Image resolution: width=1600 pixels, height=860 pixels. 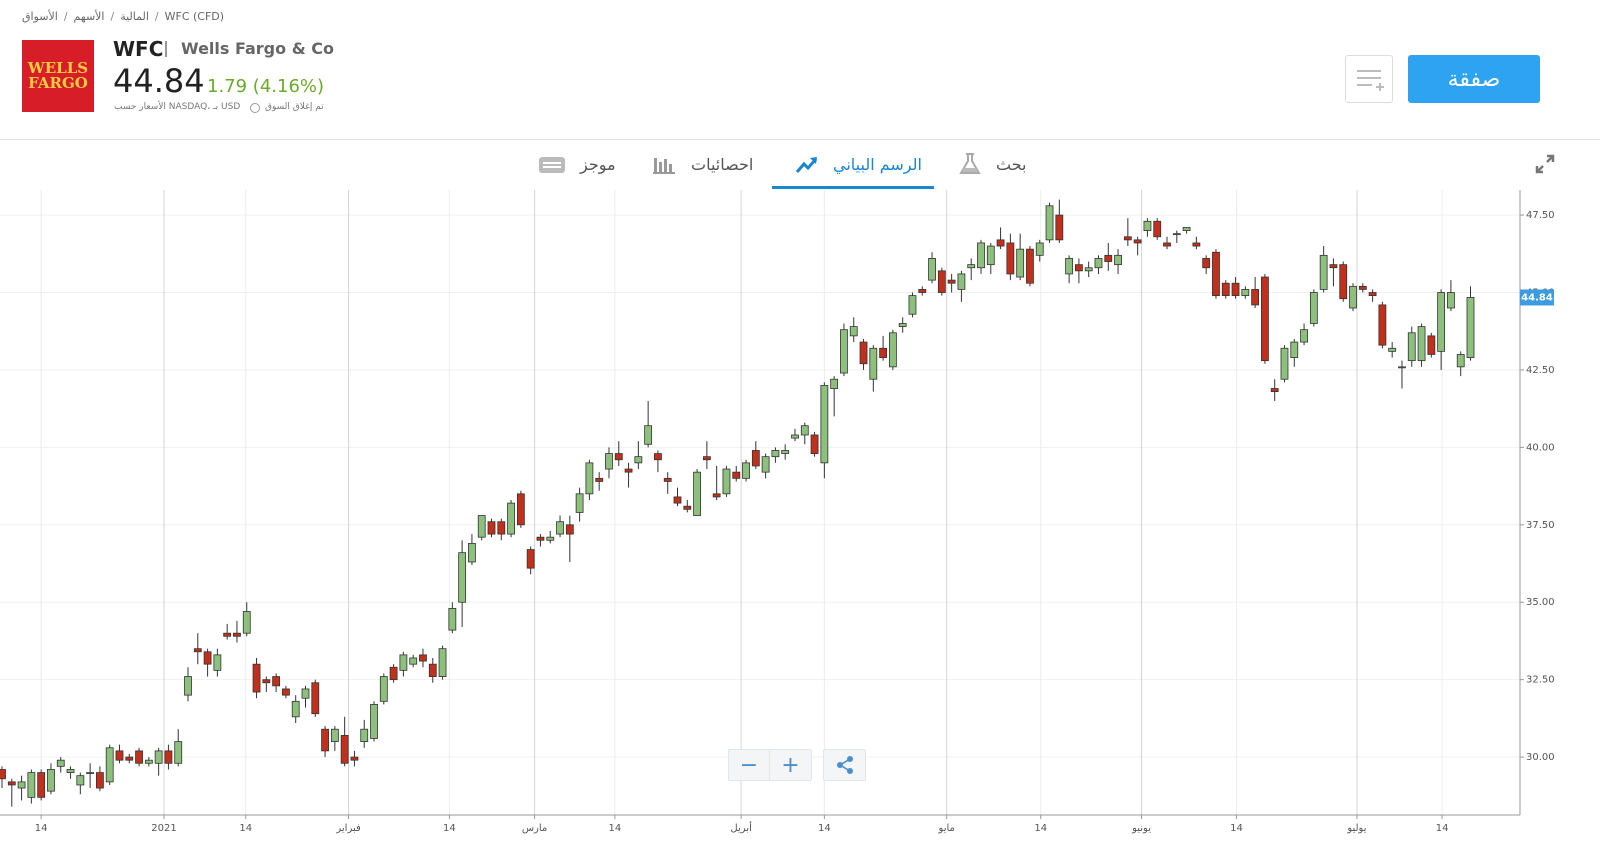 What do you see at coordinates (1540, 525) in the screenshot?
I see `y-tick-label: 37.50` at bounding box center [1540, 525].